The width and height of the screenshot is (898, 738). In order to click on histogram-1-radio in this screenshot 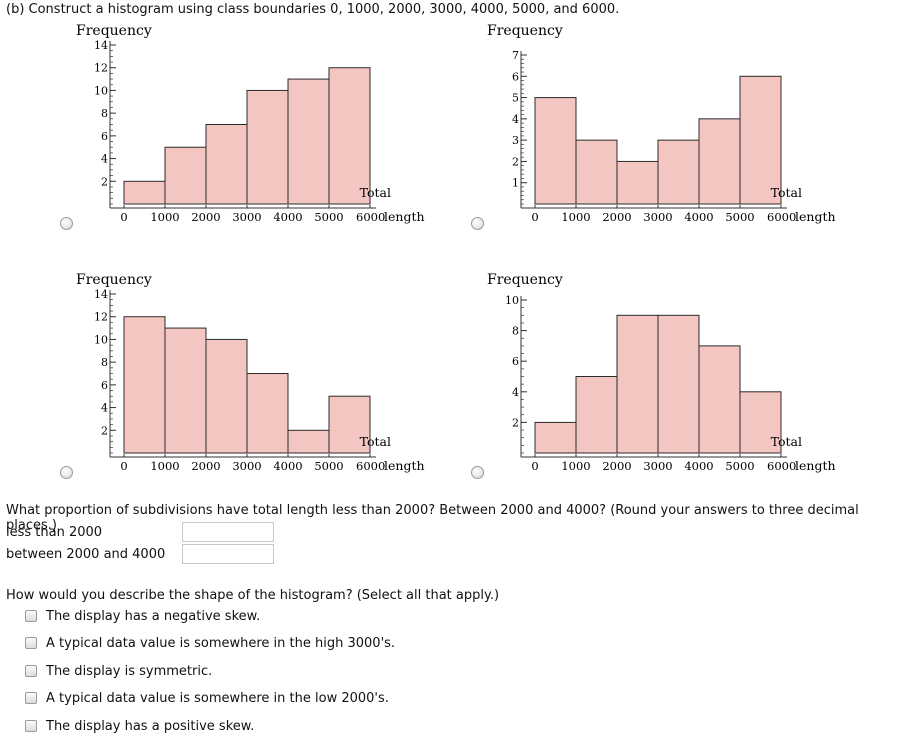, I will do `click(66, 223)`.